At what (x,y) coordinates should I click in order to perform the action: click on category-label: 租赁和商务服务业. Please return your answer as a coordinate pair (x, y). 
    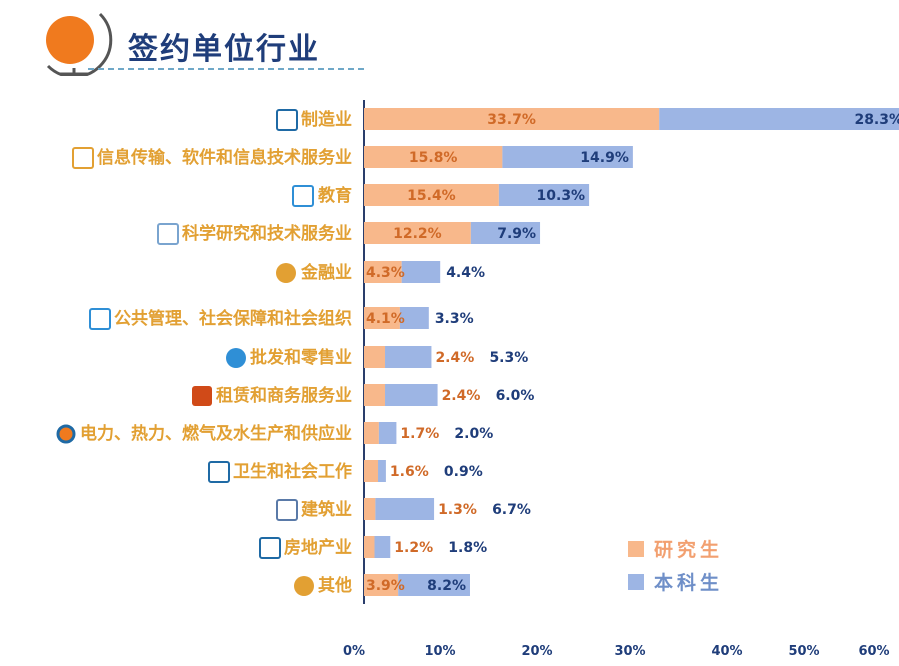
    Looking at the image, I should click on (284, 395).